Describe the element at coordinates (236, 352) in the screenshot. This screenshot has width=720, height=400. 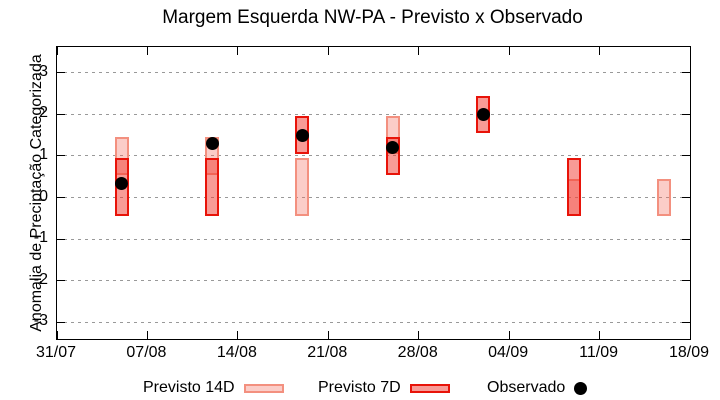
I see `x-tick-label: 14/08` at that location.